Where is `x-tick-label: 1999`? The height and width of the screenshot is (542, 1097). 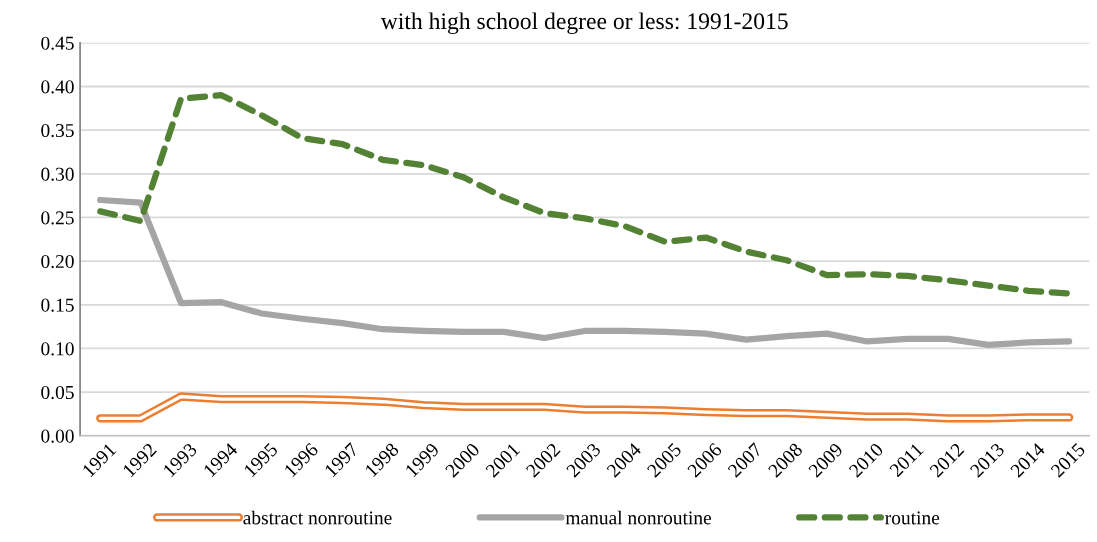
x-tick-label: 1999 is located at coordinates (422, 460).